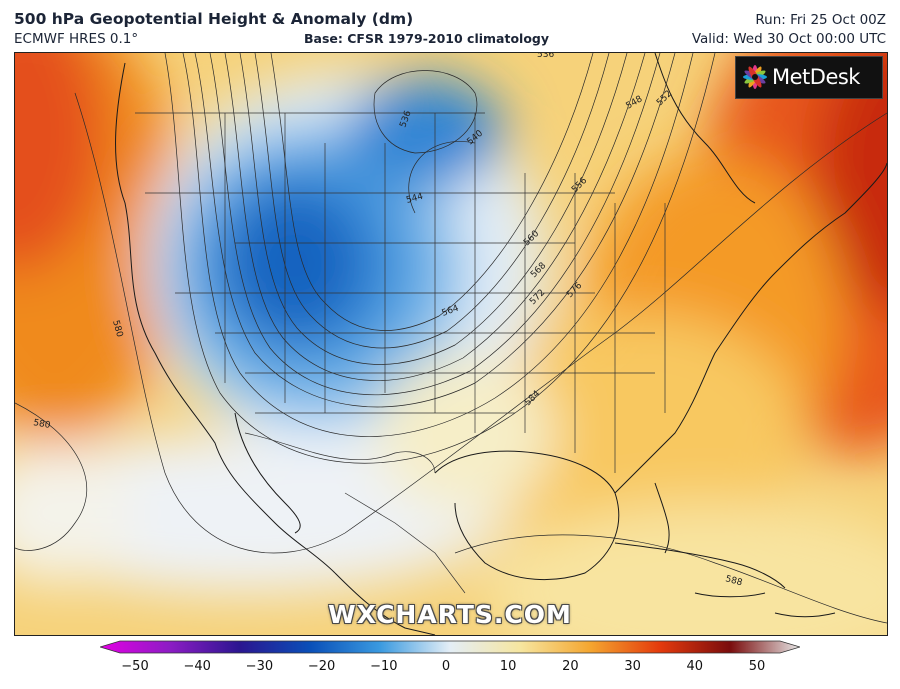 The width and height of the screenshot is (900, 689). Describe the element at coordinates (508, 666) in the screenshot. I see `colorbar-tick-label: 10` at that location.